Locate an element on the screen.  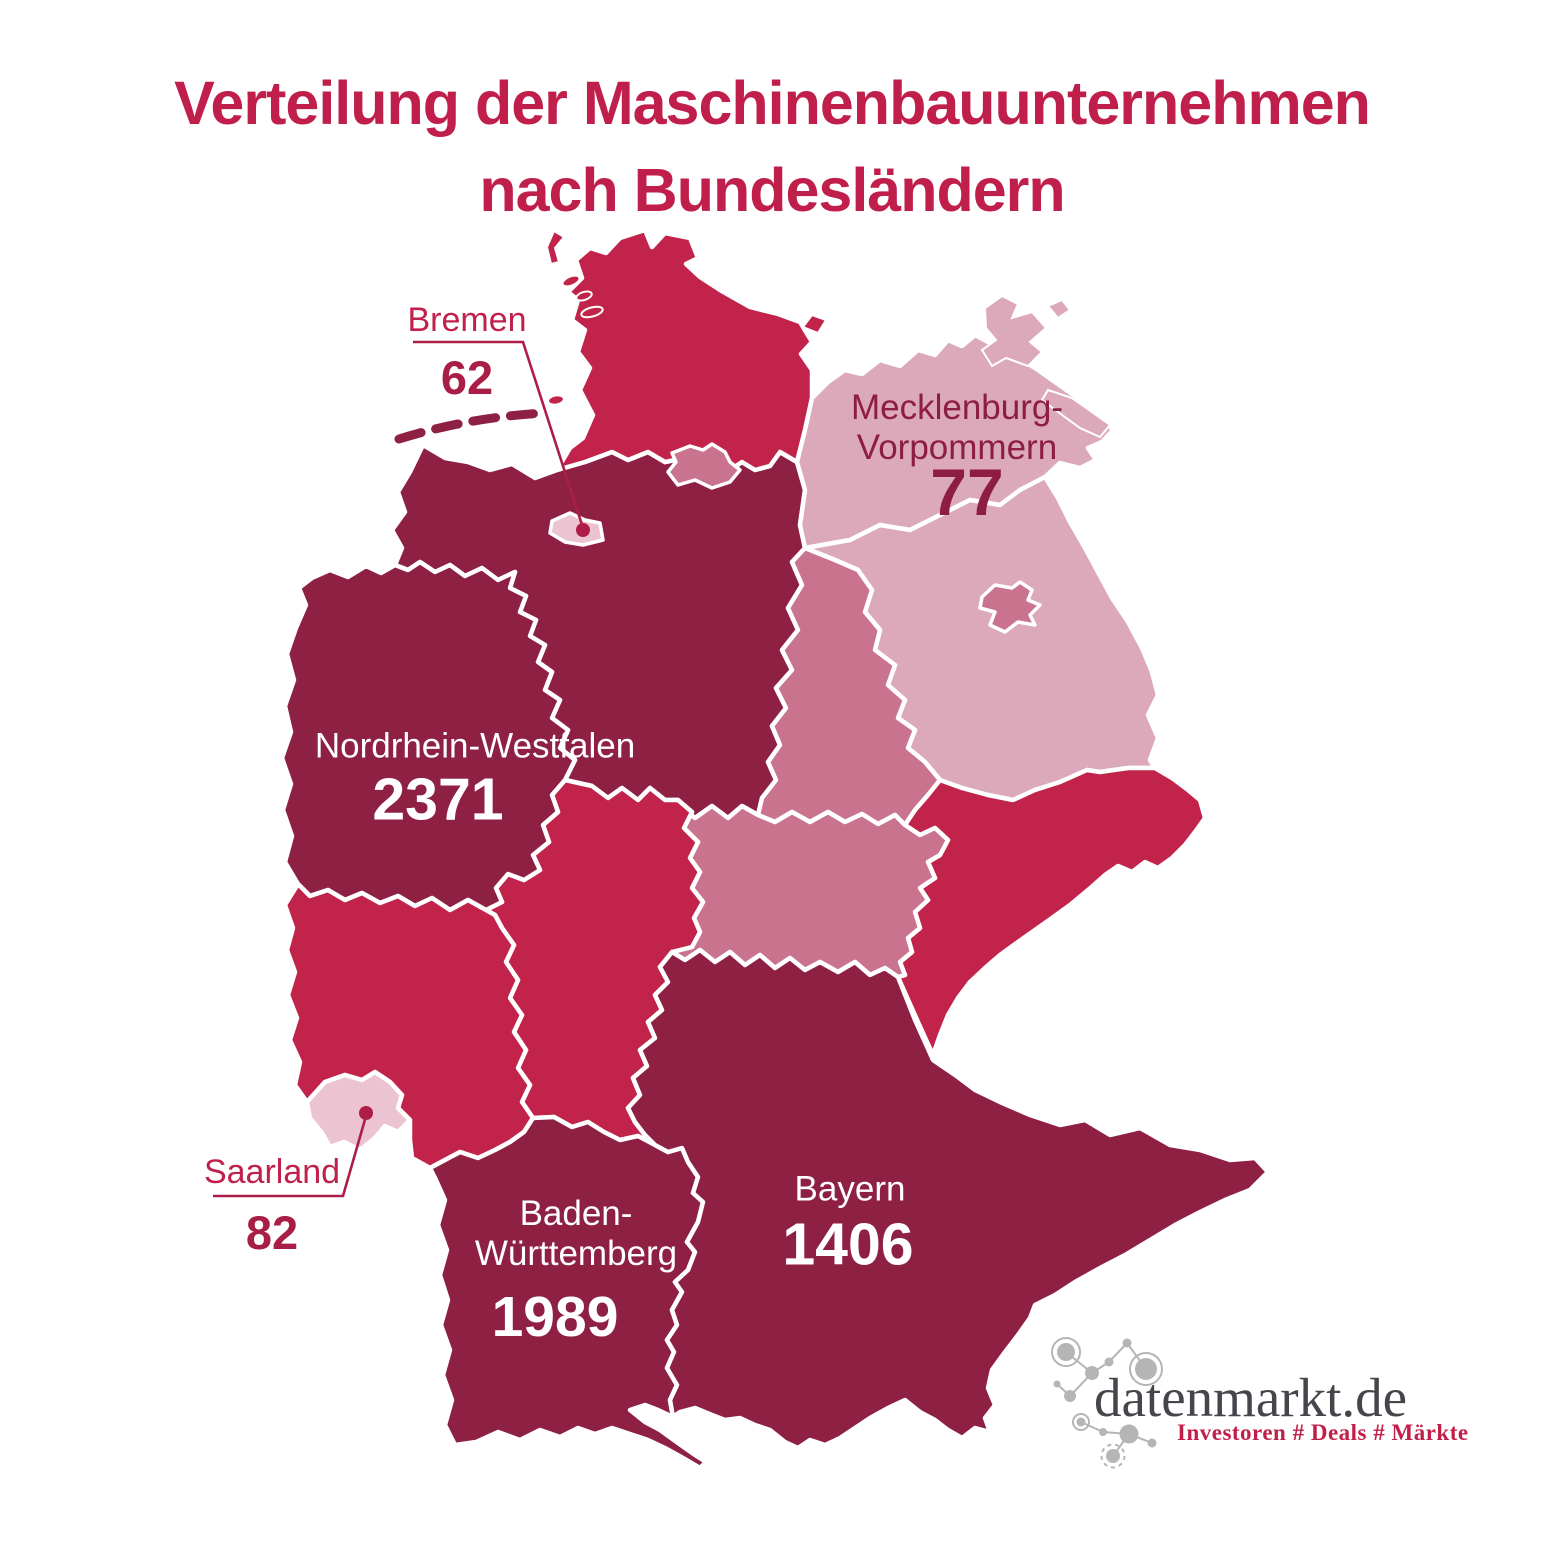
bremen-leader-line is located at coordinates (499, 434).